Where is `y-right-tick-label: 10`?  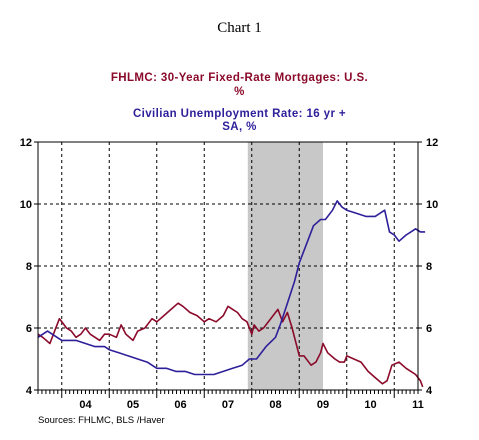
y-right-tick-label: 10 is located at coordinates (432, 205).